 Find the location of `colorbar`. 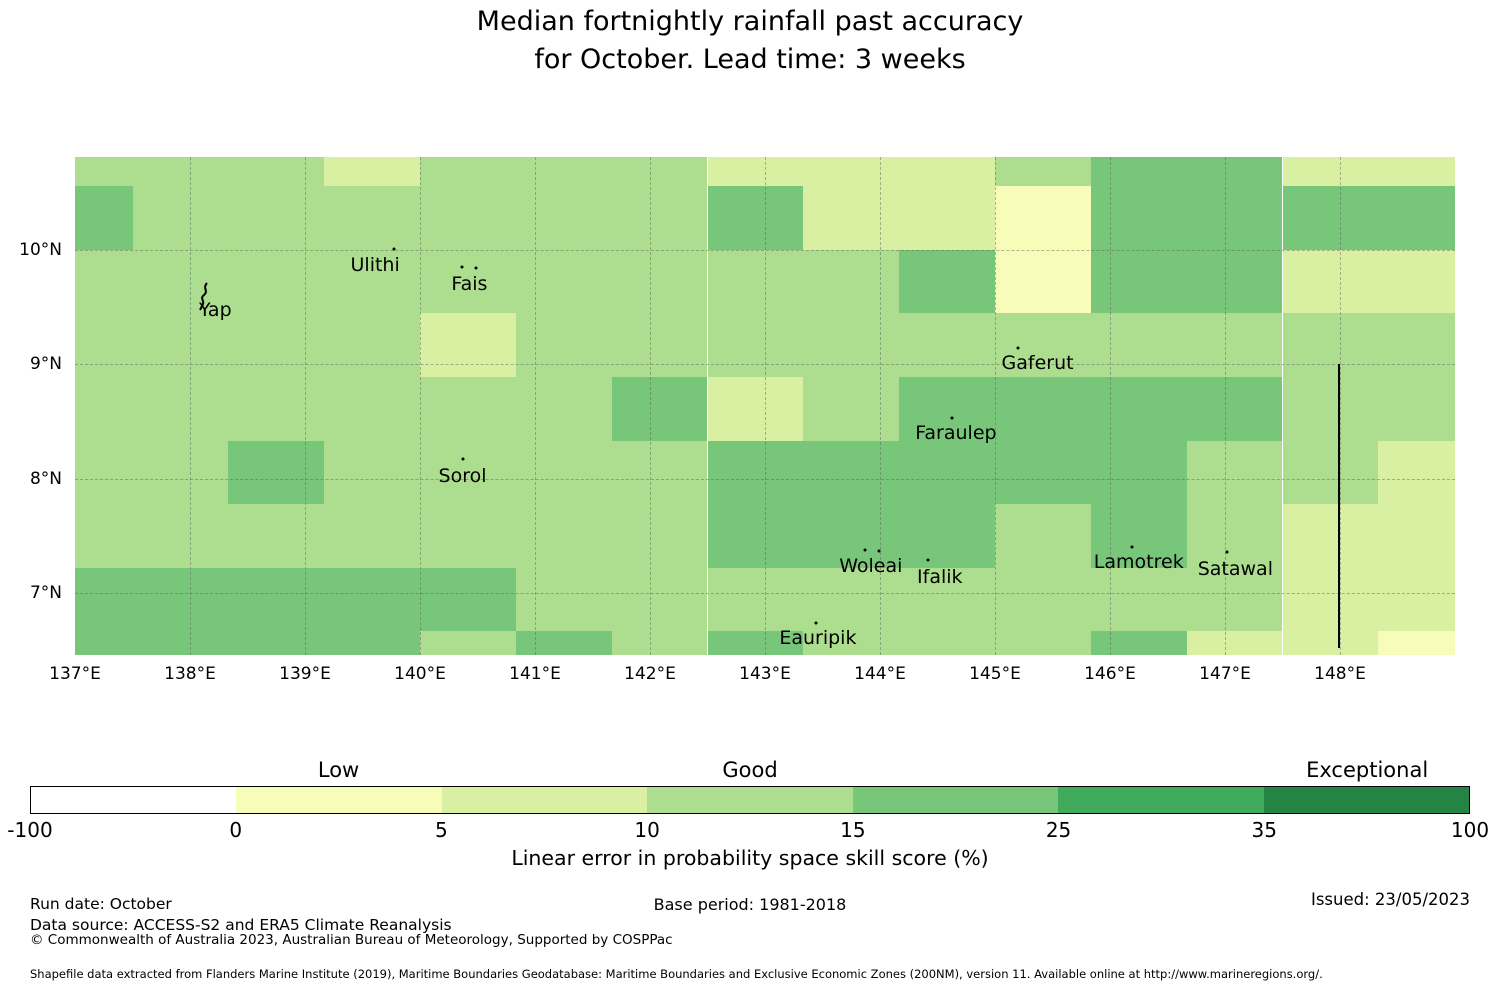

colorbar is located at coordinates (750, 800).